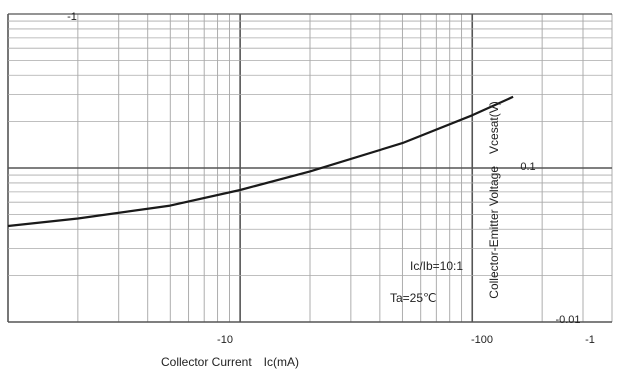 The width and height of the screenshot is (633, 371). I want to click on x-tick-label-1: -1, so click(590, 340).